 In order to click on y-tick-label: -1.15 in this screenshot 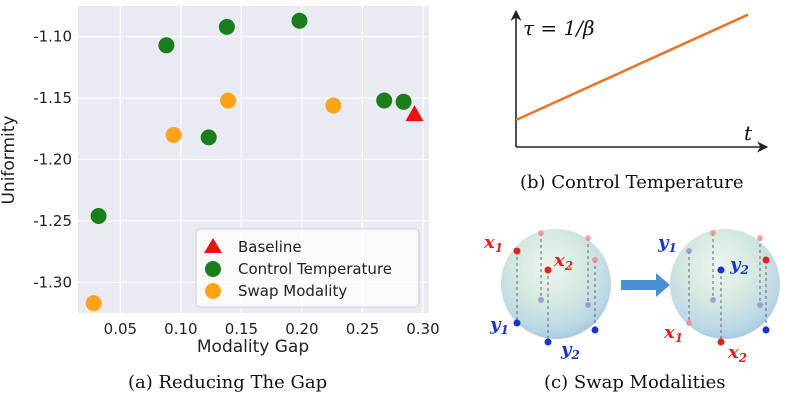, I will do `click(52, 98)`.